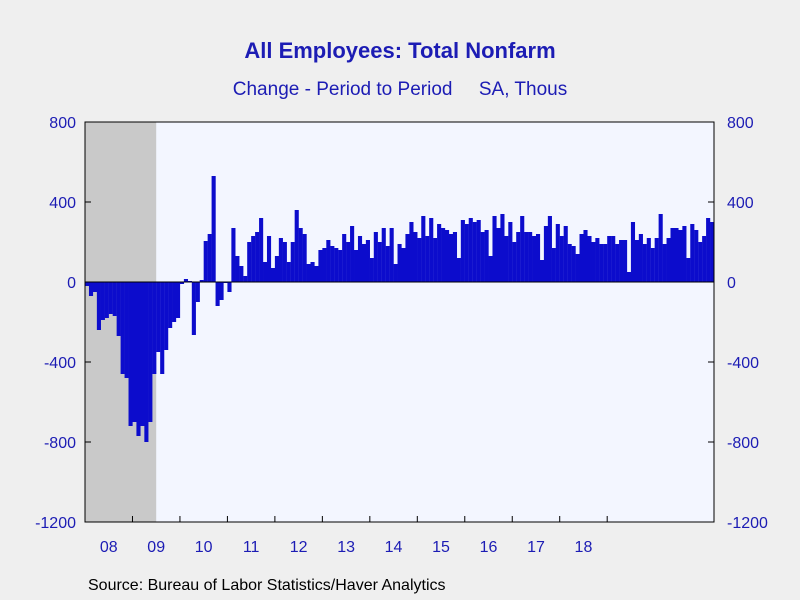 This screenshot has height=600, width=800. I want to click on chart-title: All Employees: Total Nonfarm, so click(400, 50).